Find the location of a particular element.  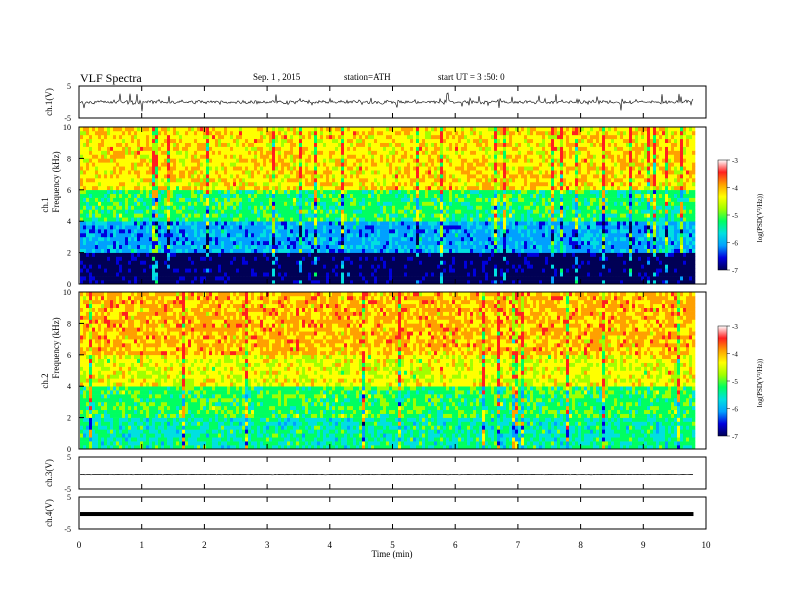

chart-title: VLF Spectra is located at coordinates (111, 78).